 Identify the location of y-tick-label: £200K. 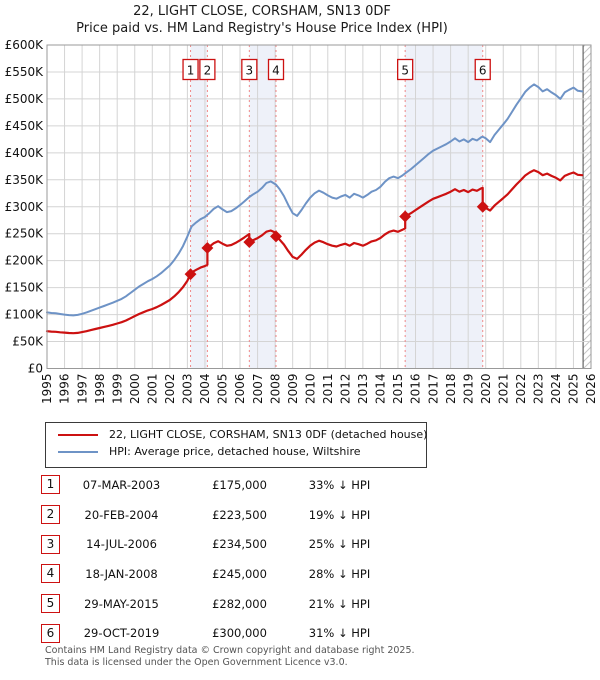
(25, 261).